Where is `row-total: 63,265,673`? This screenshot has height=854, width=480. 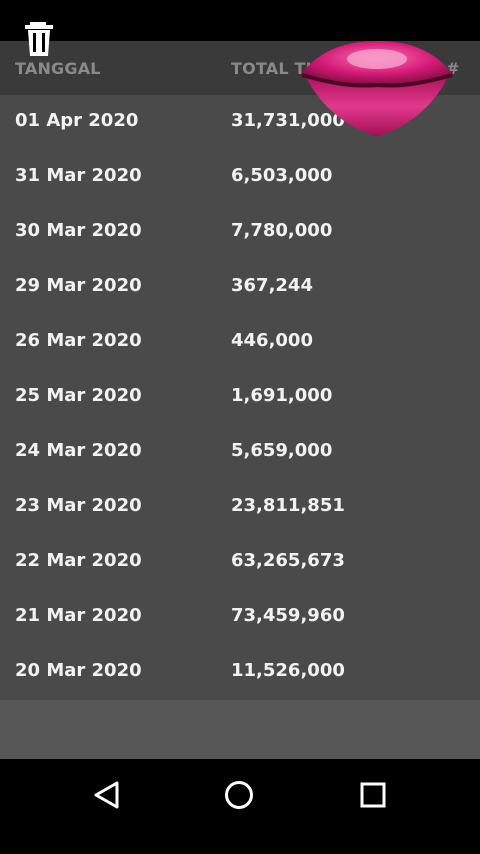 row-total: 63,265,673 is located at coordinates (288, 560).